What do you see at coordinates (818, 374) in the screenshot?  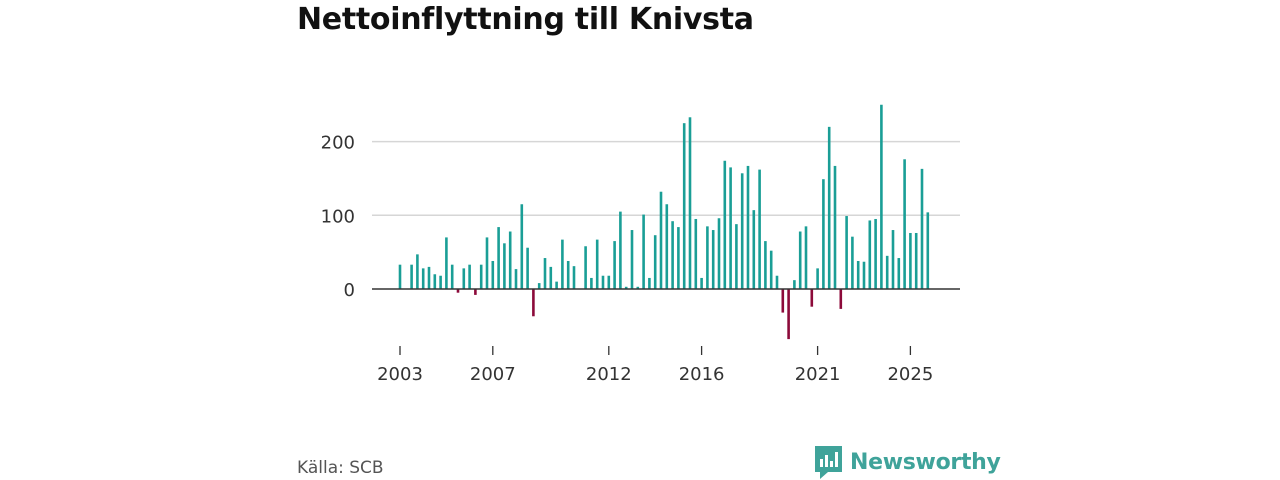 I see `x-tick-label: 2021` at bounding box center [818, 374].